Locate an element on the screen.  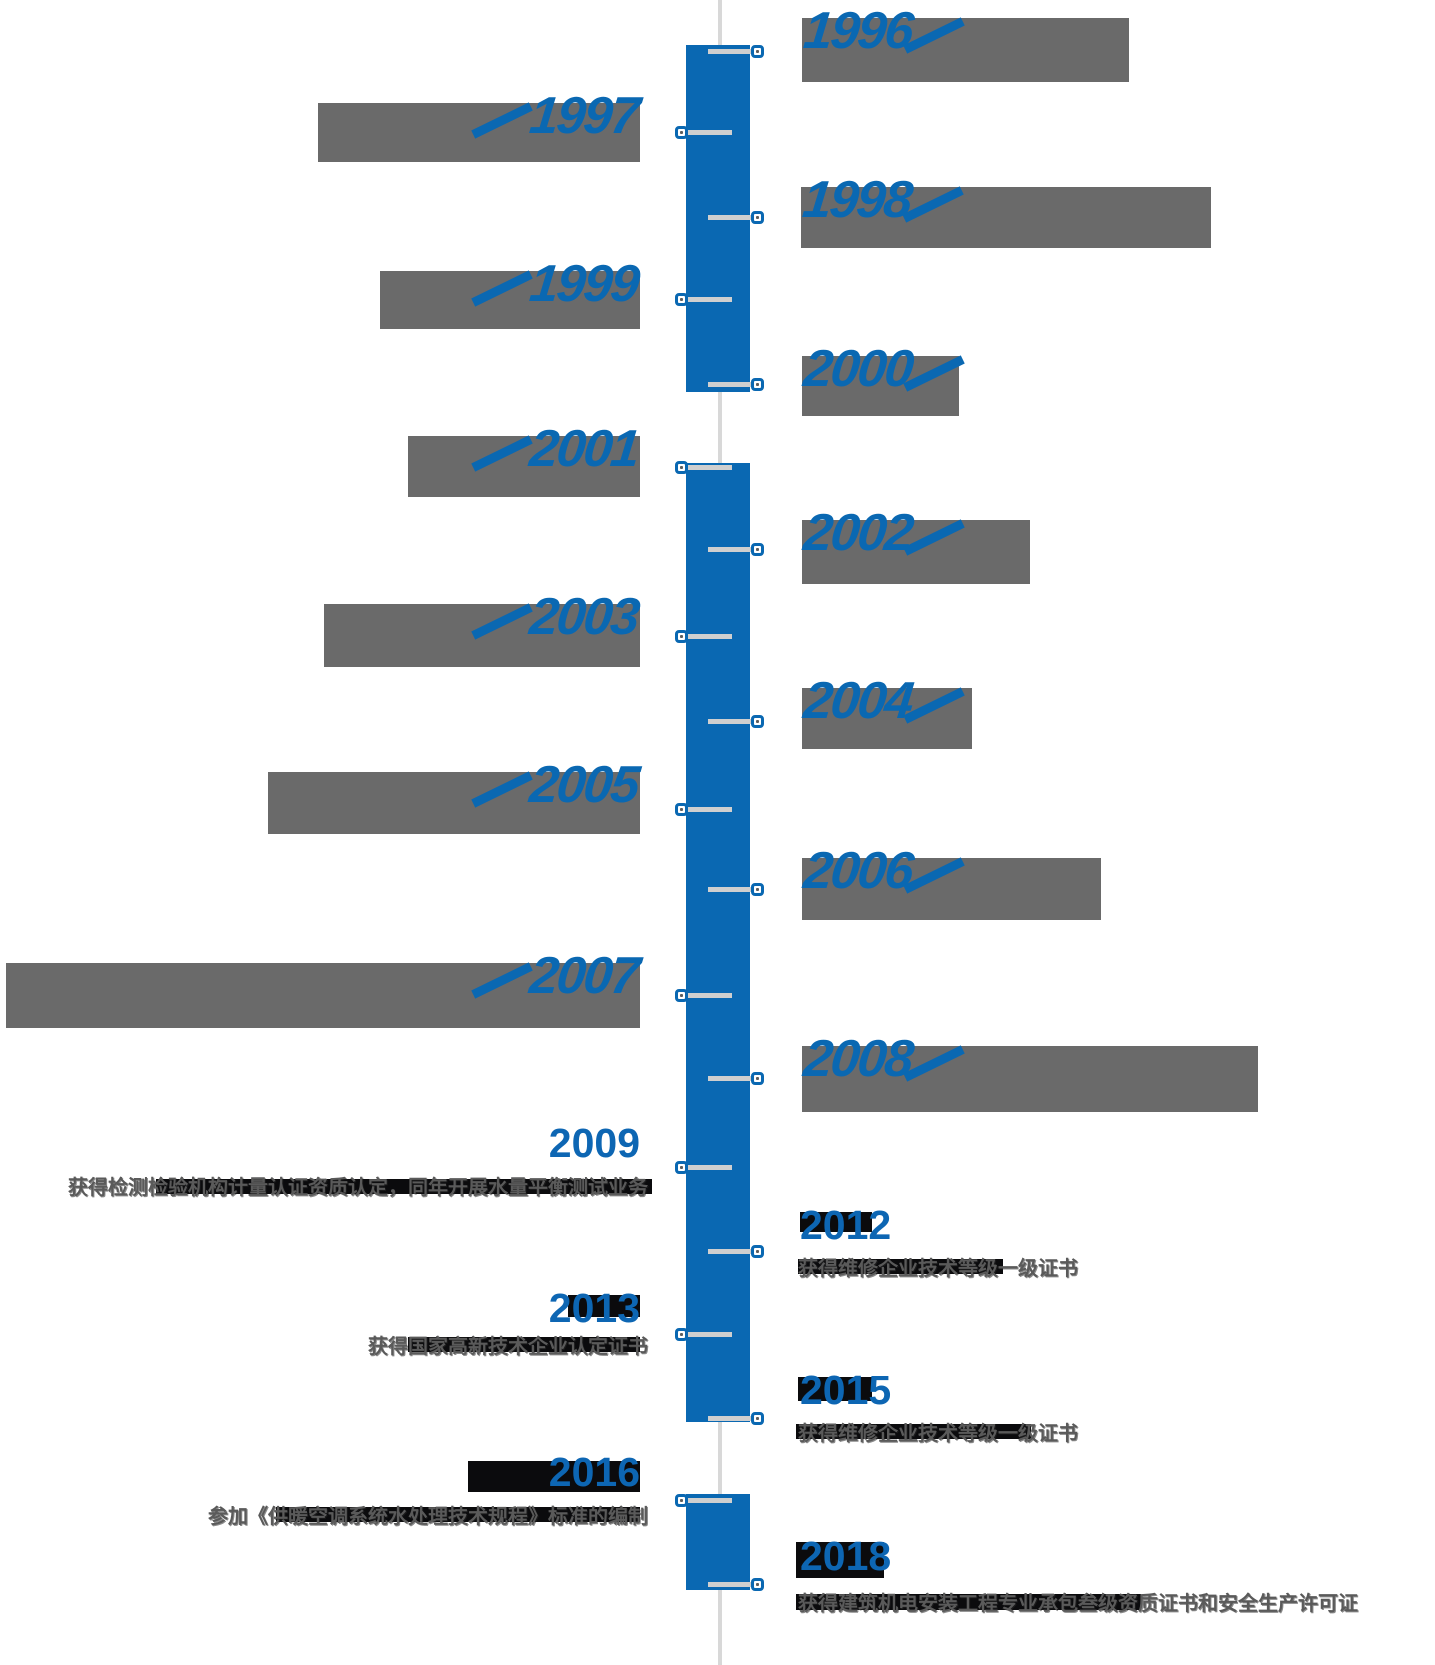
covered-year-glyphs: 2004 is located at coordinates (886, 711).